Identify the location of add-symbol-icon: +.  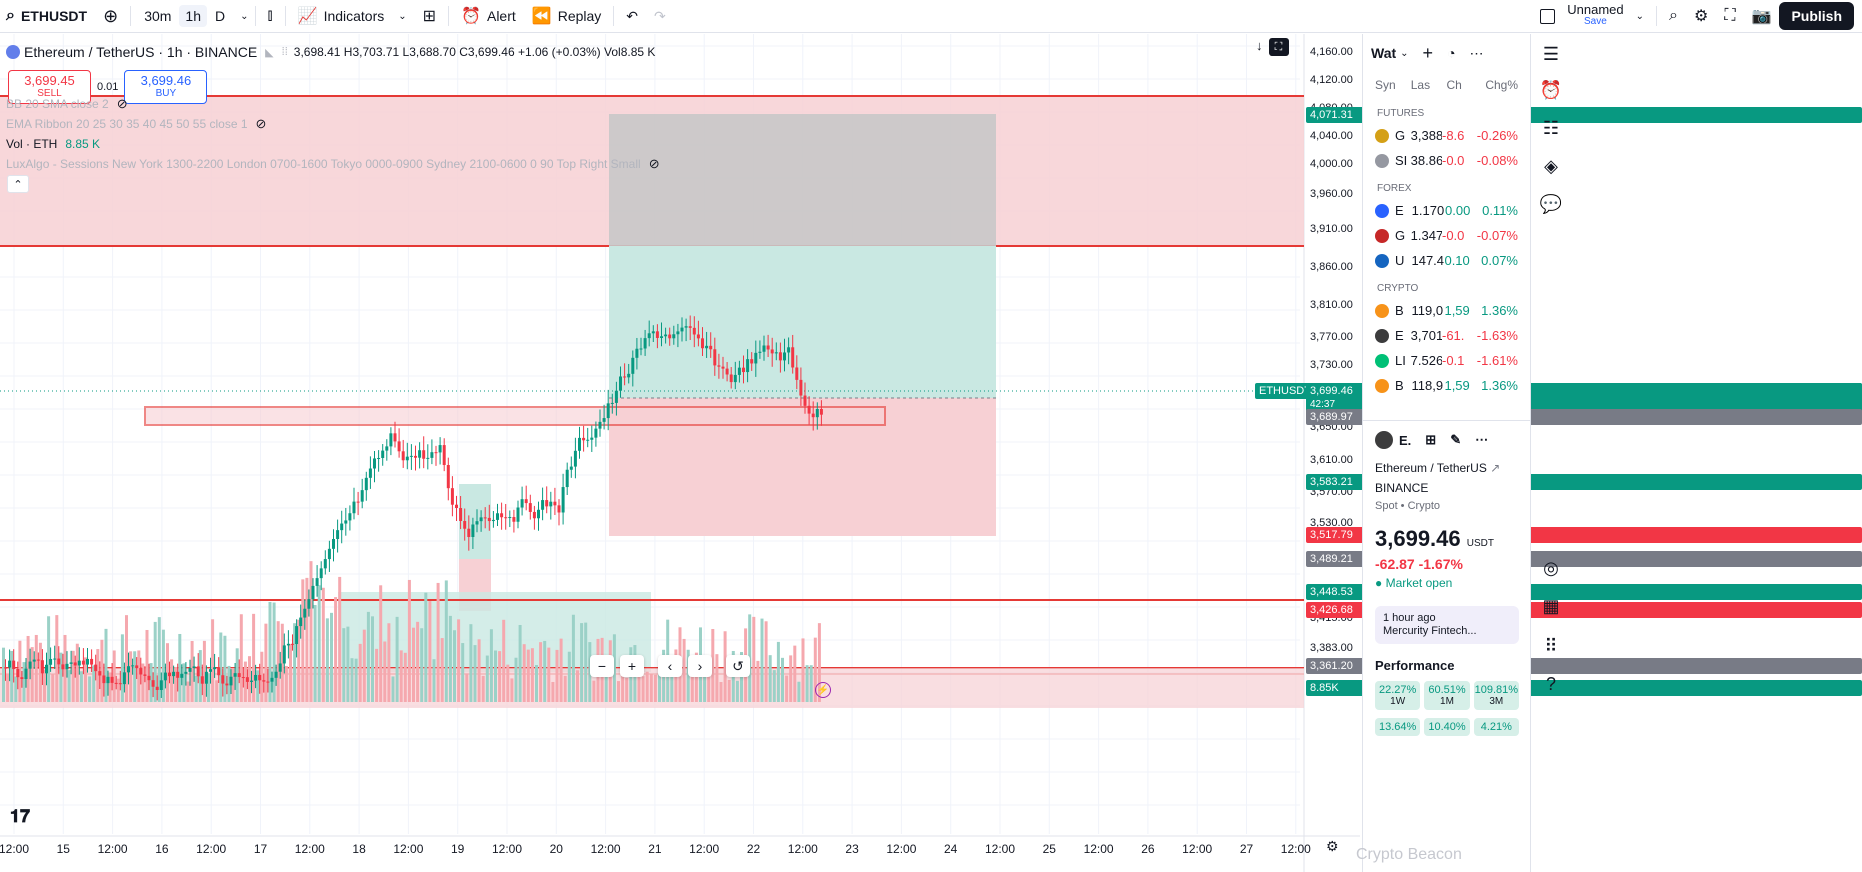
(1428, 52).